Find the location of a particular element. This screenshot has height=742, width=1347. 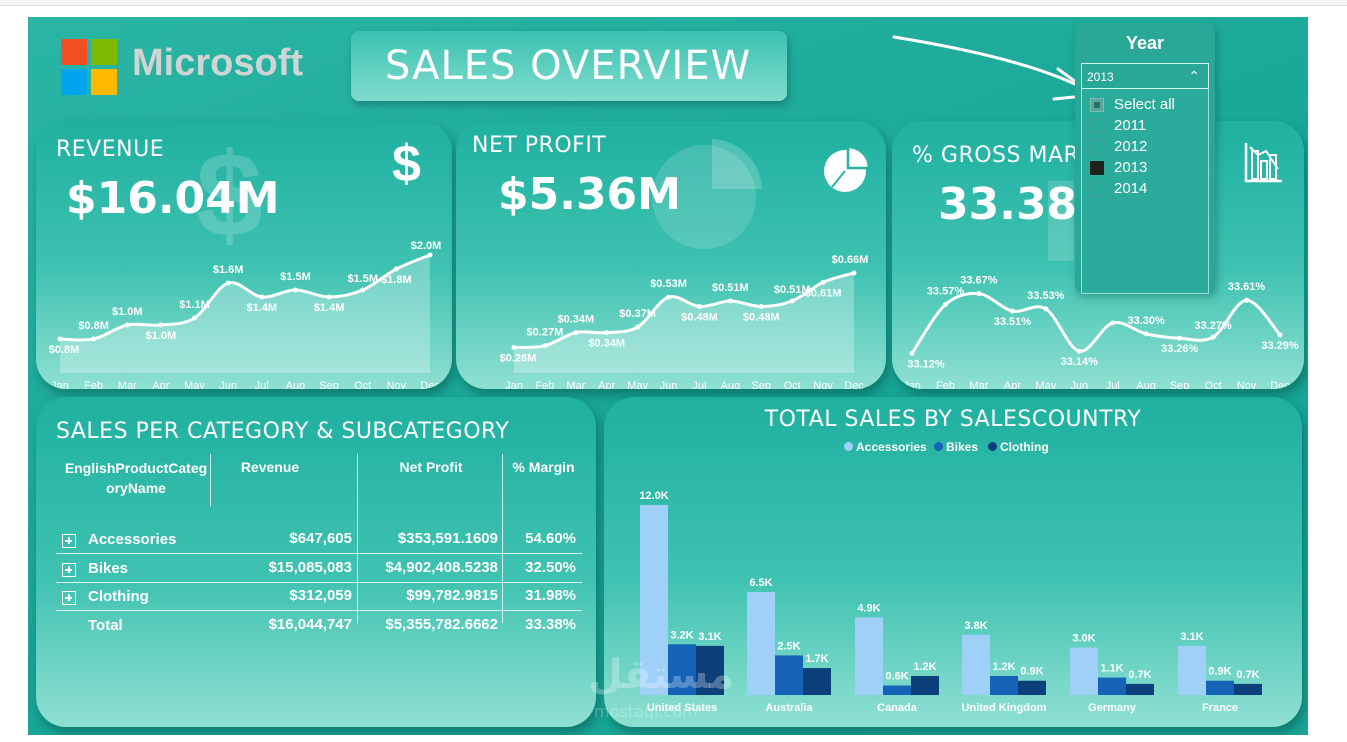

bar-clothing-canada is located at coordinates (925, 685).